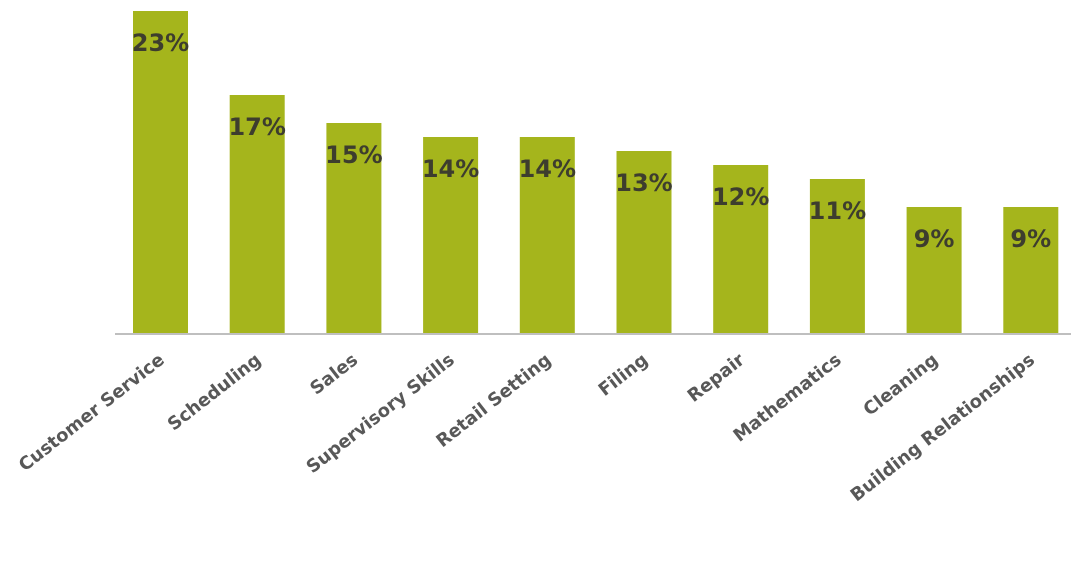 This screenshot has height=561, width=1071. What do you see at coordinates (623, 374) in the screenshot?
I see `x-tick-label-5: Filing` at bounding box center [623, 374].